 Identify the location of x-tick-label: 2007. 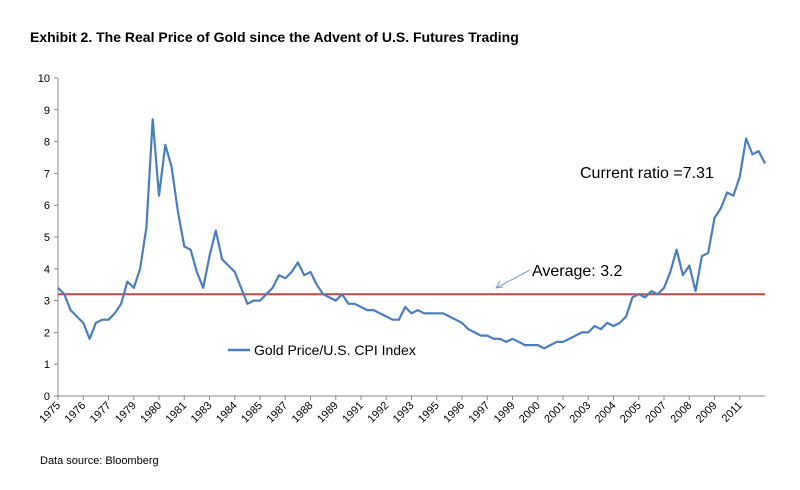
(656, 413).